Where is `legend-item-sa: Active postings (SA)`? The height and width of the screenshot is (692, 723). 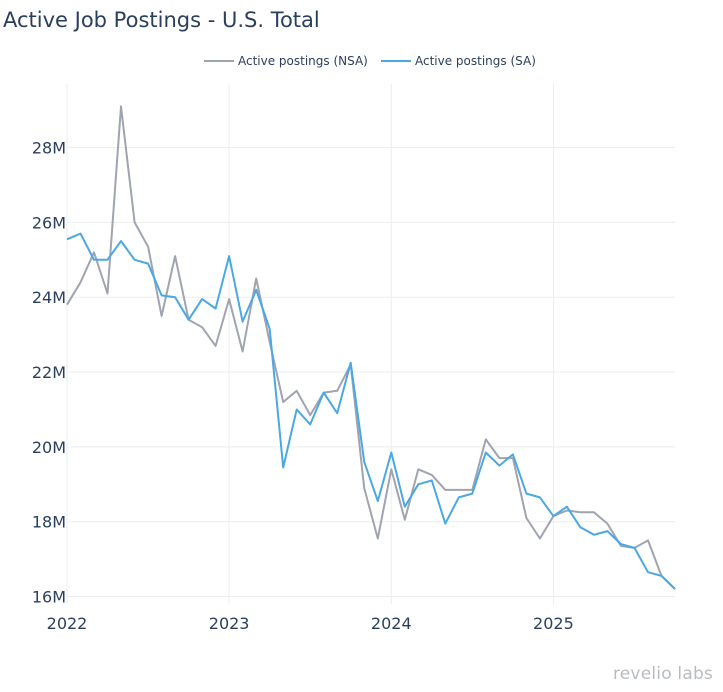 legend-item-sa: Active postings (SA) is located at coordinates (458, 61).